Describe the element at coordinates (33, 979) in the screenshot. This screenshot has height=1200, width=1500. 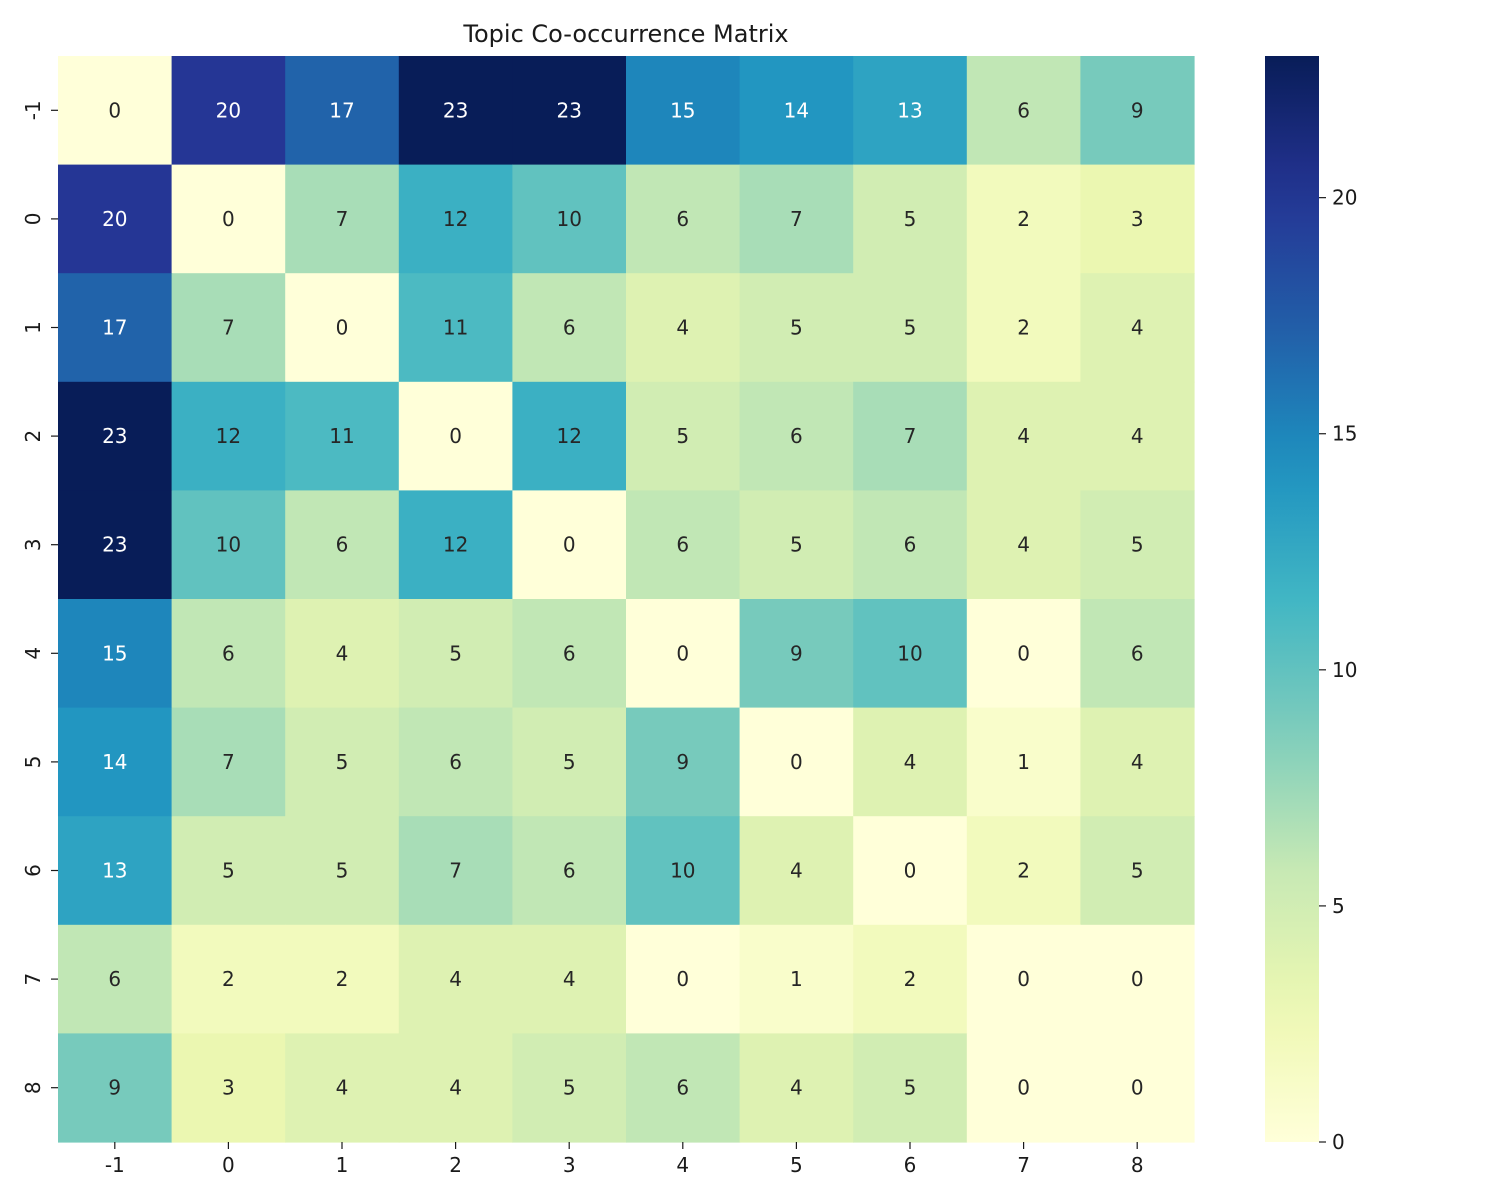
I see `y-tick-label: 7` at that location.